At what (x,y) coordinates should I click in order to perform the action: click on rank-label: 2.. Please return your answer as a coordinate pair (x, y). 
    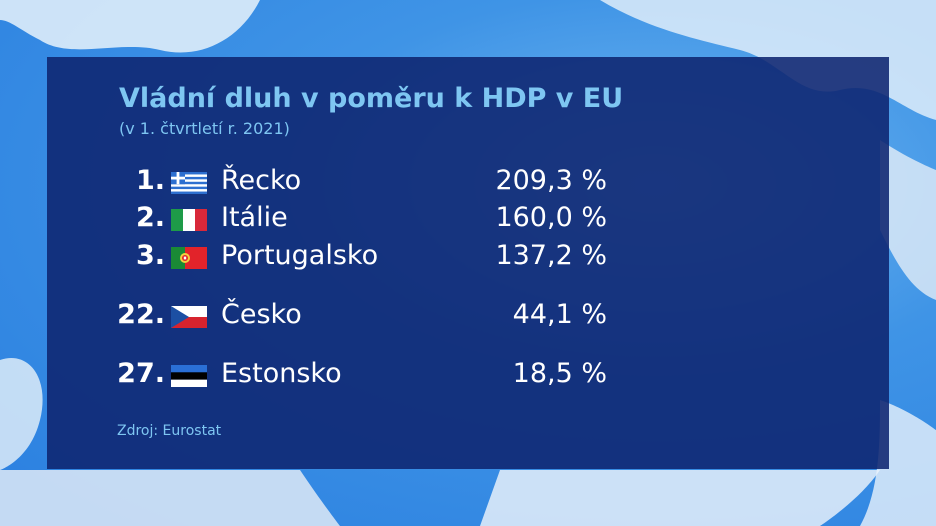
    Looking at the image, I should click on (150, 217).